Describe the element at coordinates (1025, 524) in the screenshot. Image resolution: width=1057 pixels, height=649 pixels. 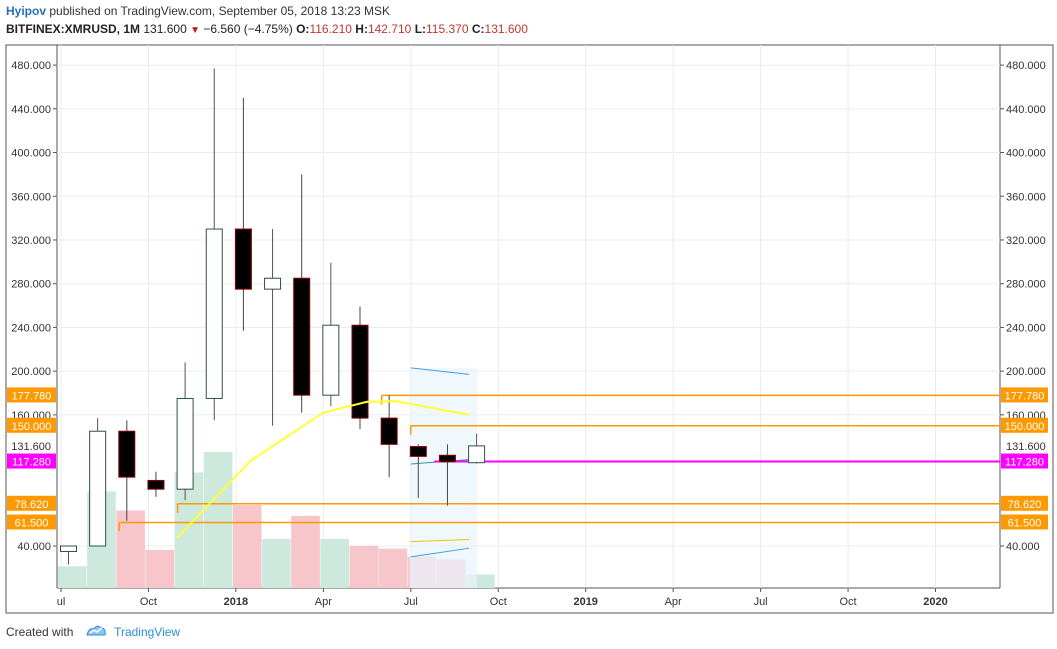
I see `level-label-right: 61.500` at that location.